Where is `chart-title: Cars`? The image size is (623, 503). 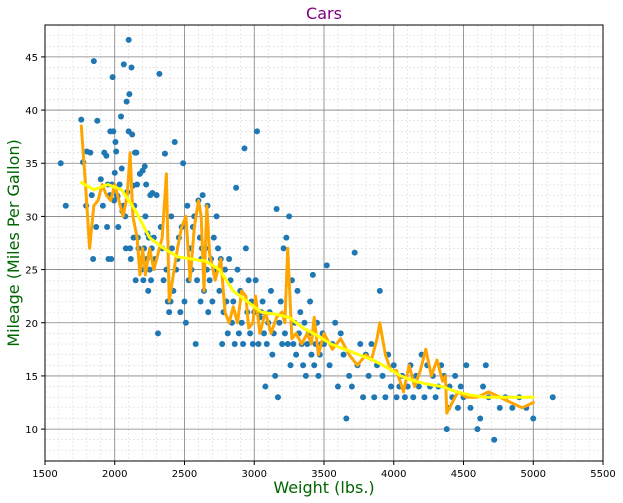
chart-title: Cars is located at coordinates (324, 13).